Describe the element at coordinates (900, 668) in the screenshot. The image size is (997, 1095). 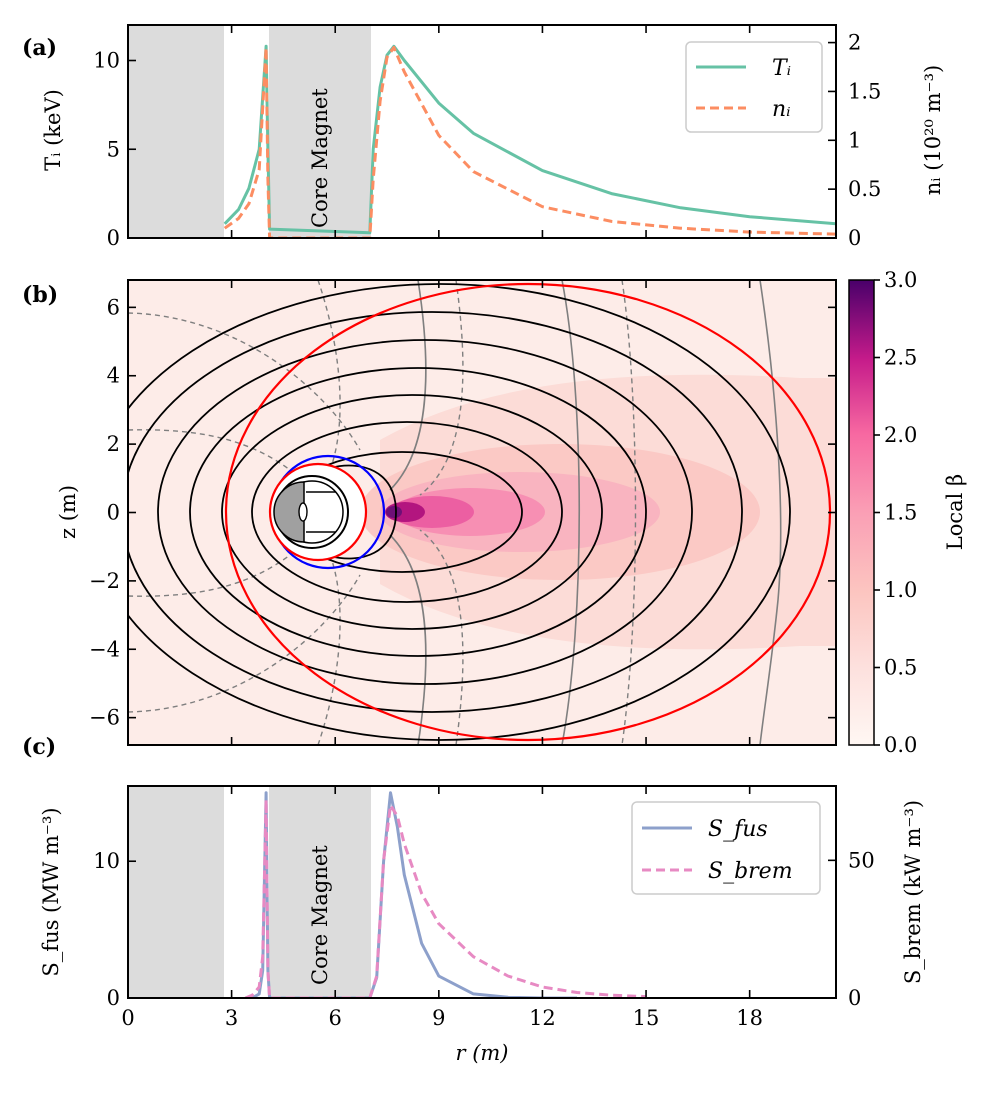
I see `colorbar-tick-label: 0.5` at that location.